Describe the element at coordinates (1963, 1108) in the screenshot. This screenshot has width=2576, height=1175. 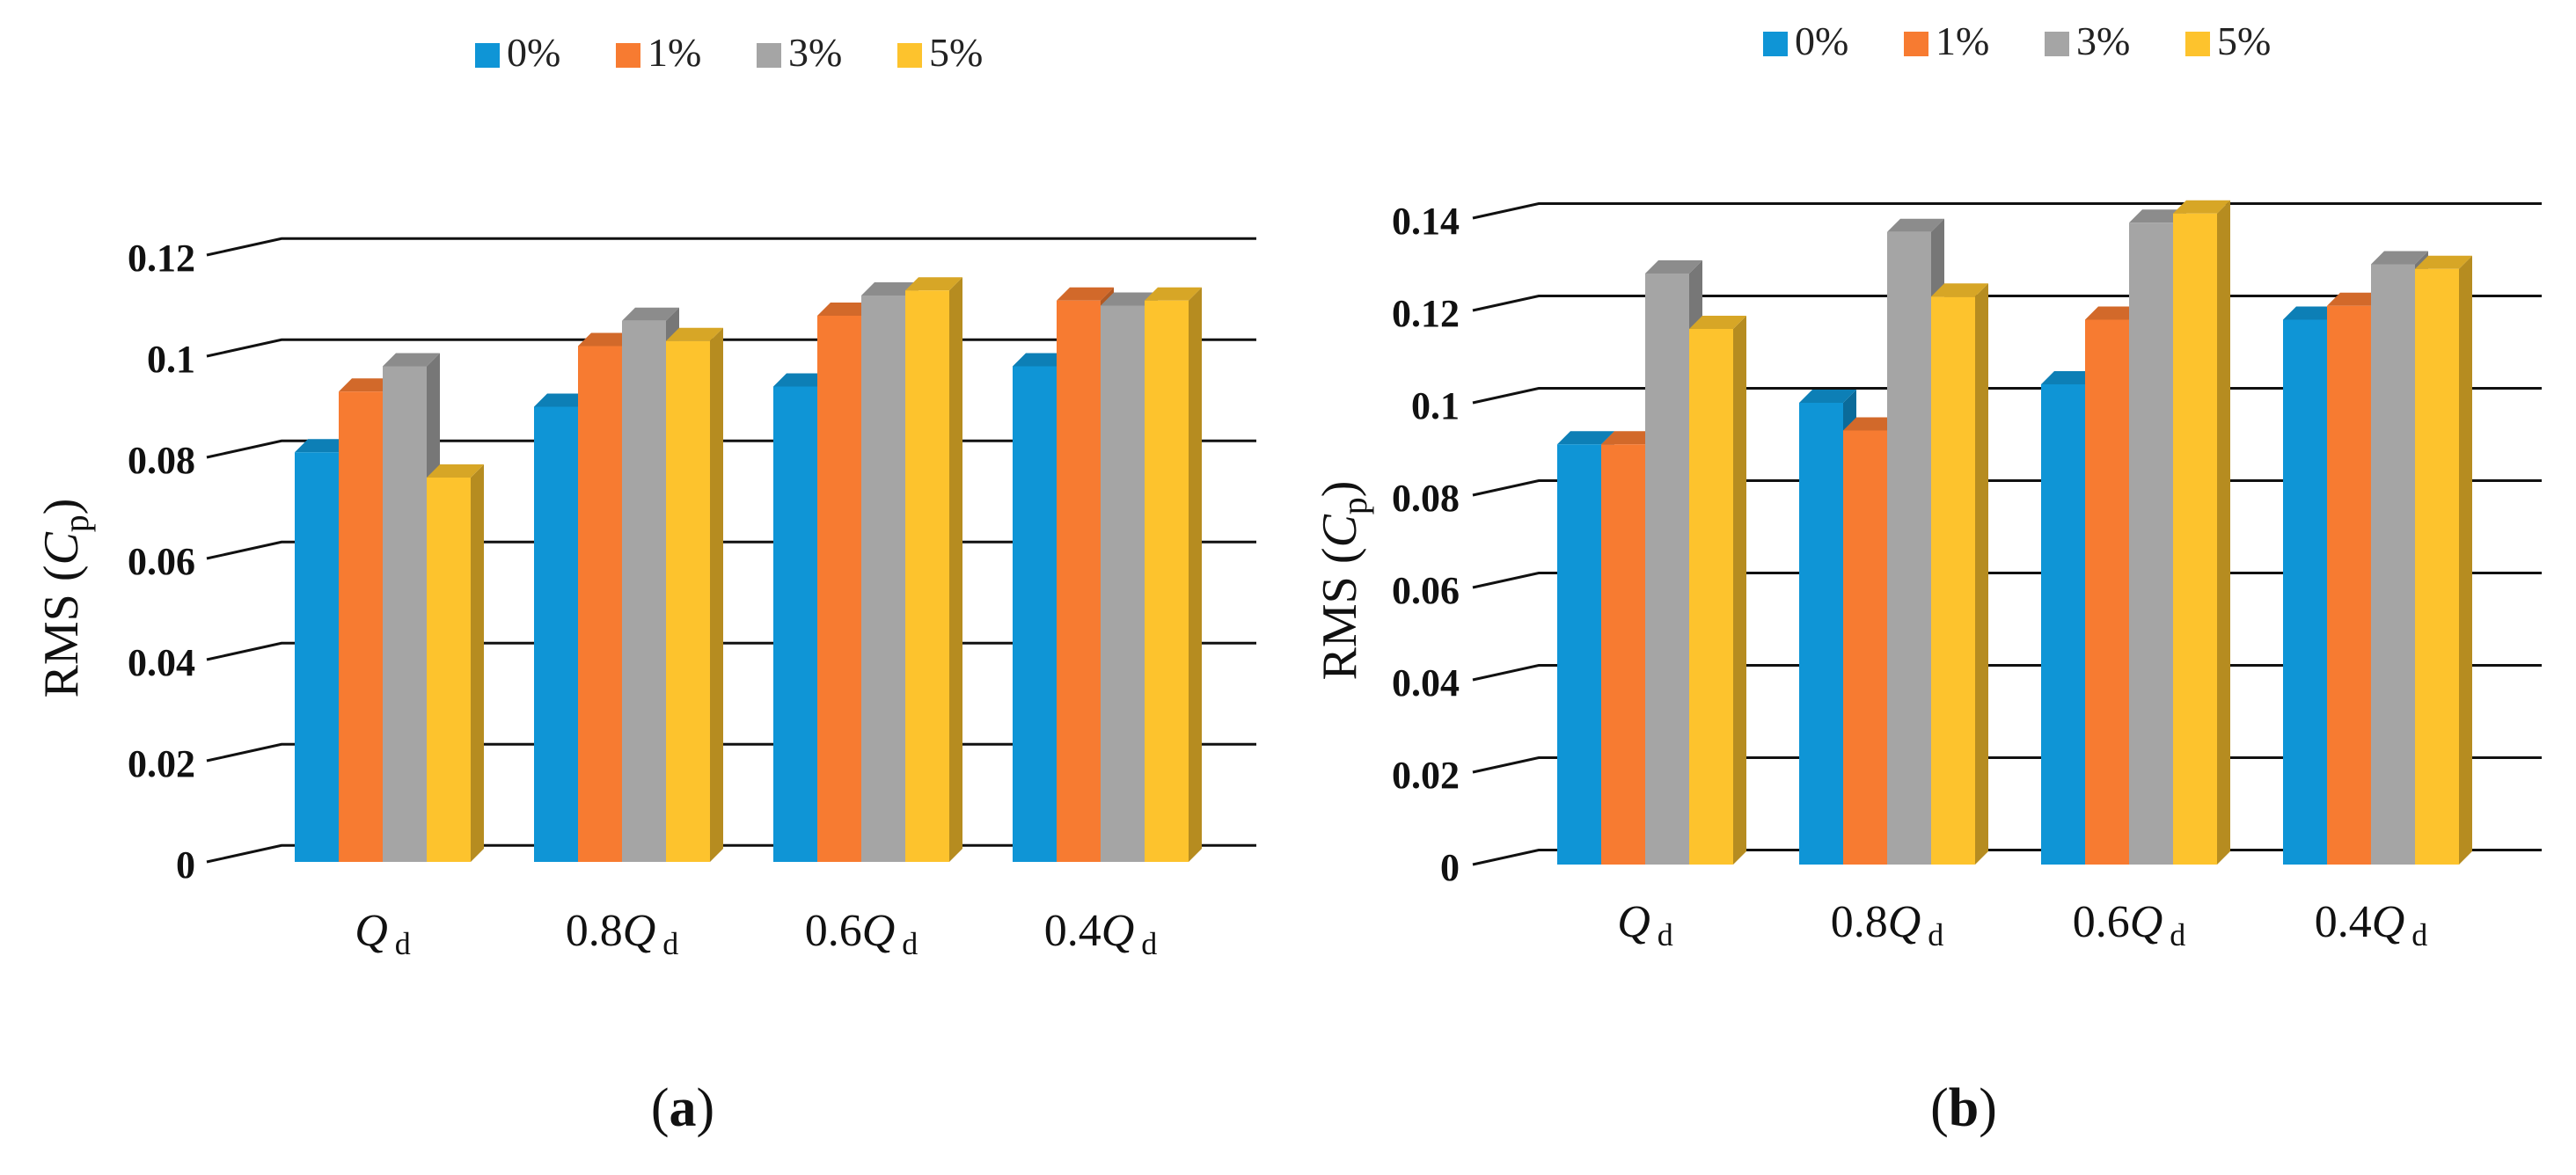
I see `panel-label-b: (b)` at that location.